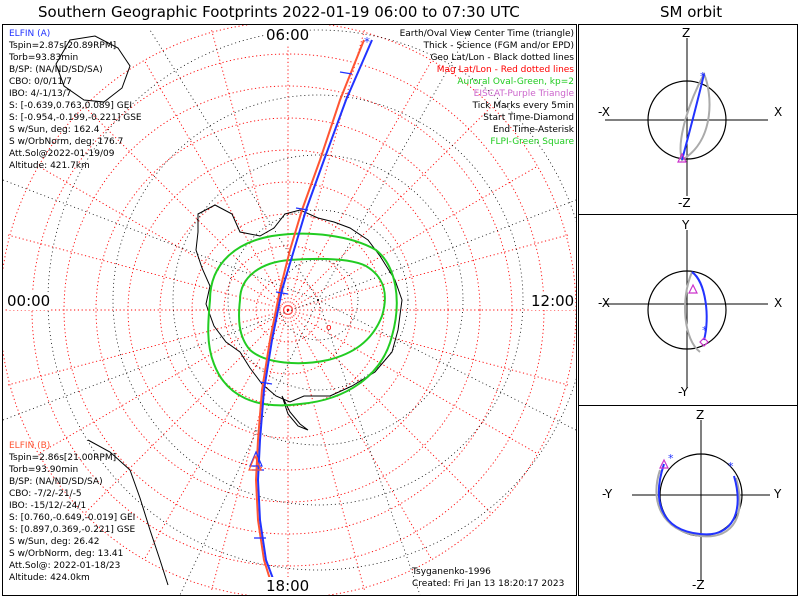  I want to click on elfin-a-track, so click(314, 316).